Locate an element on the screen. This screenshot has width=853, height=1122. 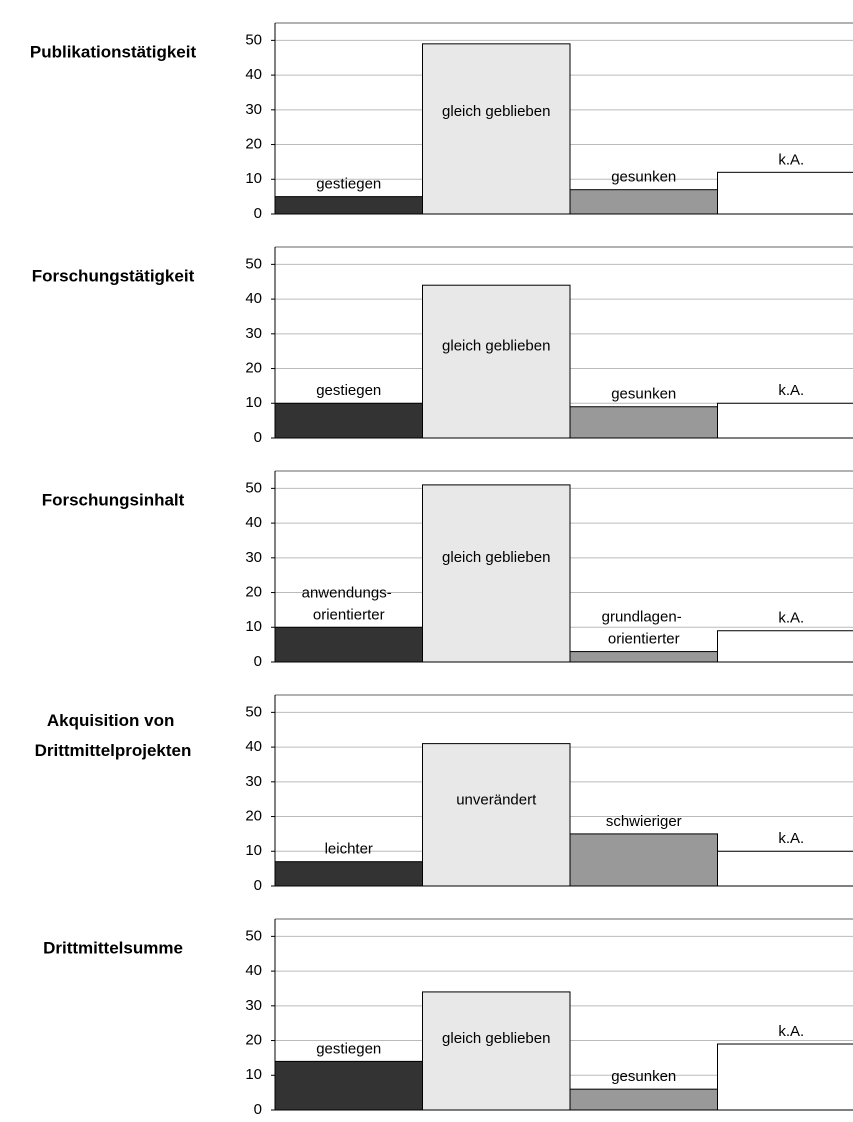
panel-title: Akquisition von Drittmittelprojekten is located at coordinates (113, 735).